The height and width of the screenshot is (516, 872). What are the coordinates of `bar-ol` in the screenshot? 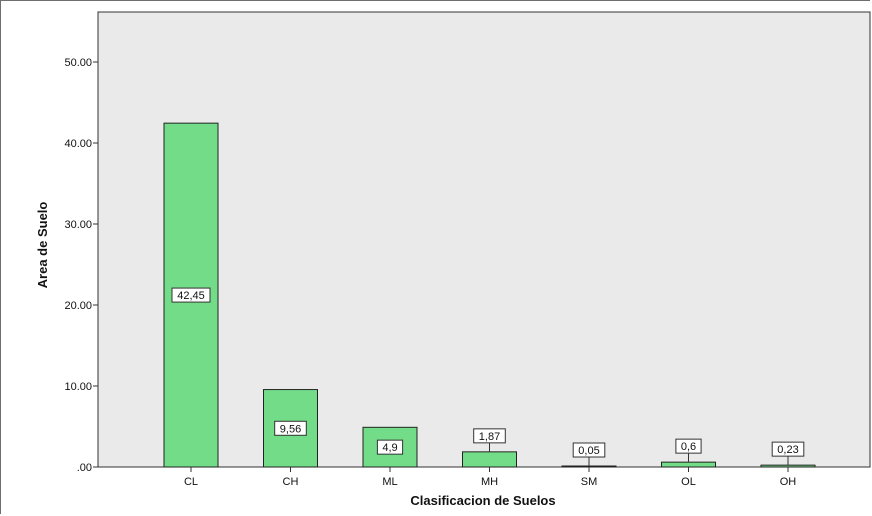 It's located at (688, 464).